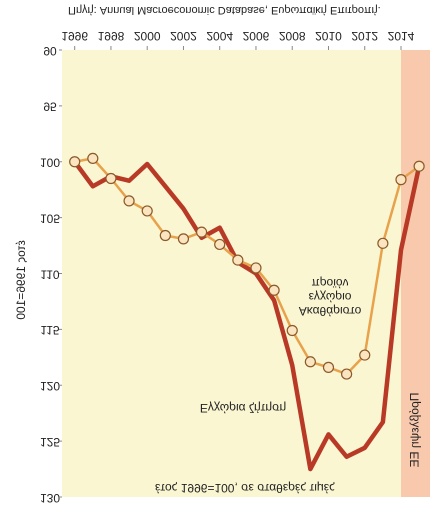  I want to click on forecast-label: Πρόβλεψη ΕΕ, so click(415, 429).